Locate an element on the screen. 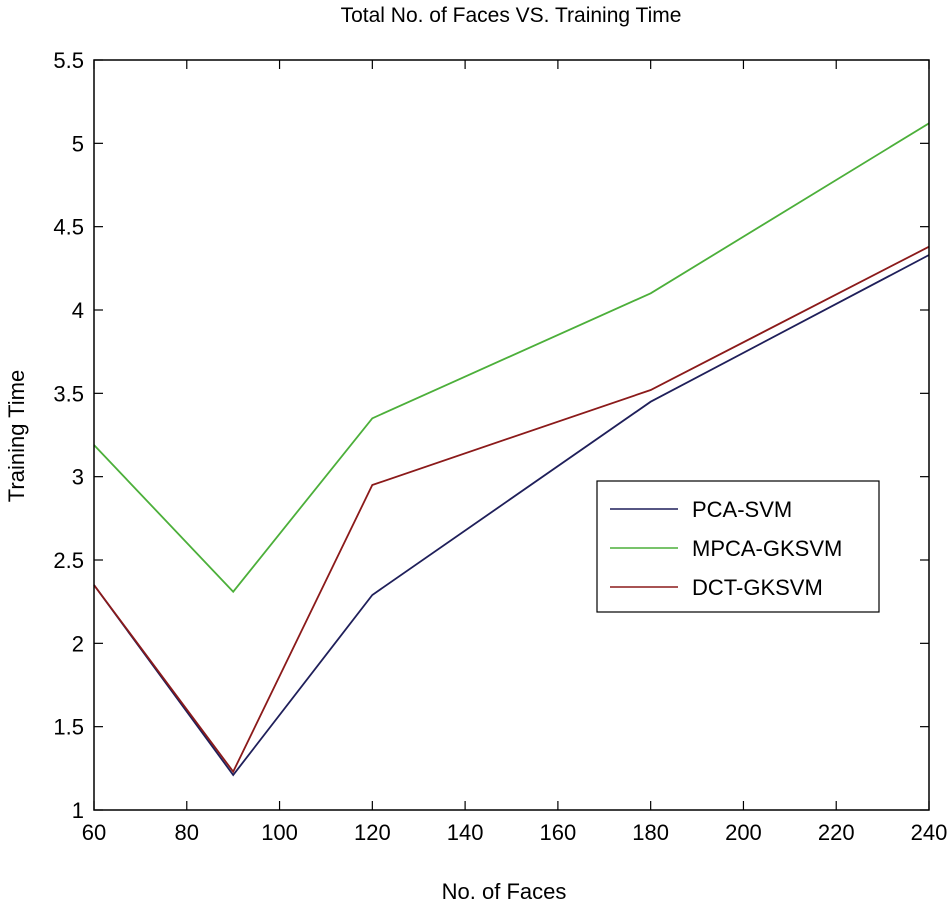  x-tick-label: 200 is located at coordinates (743, 832).